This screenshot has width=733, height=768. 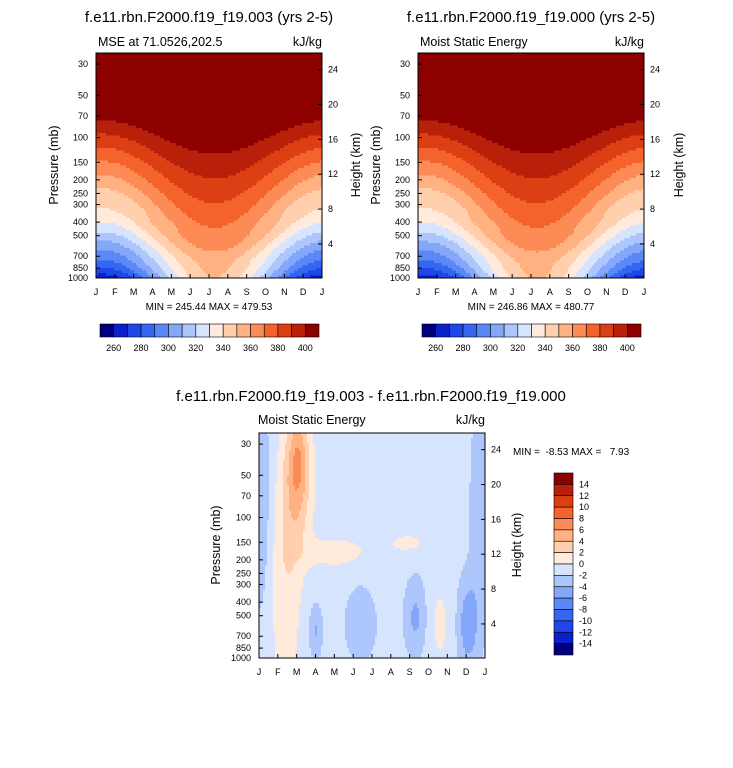 I want to click on colorbar-swatch, so click(x=563, y=603).